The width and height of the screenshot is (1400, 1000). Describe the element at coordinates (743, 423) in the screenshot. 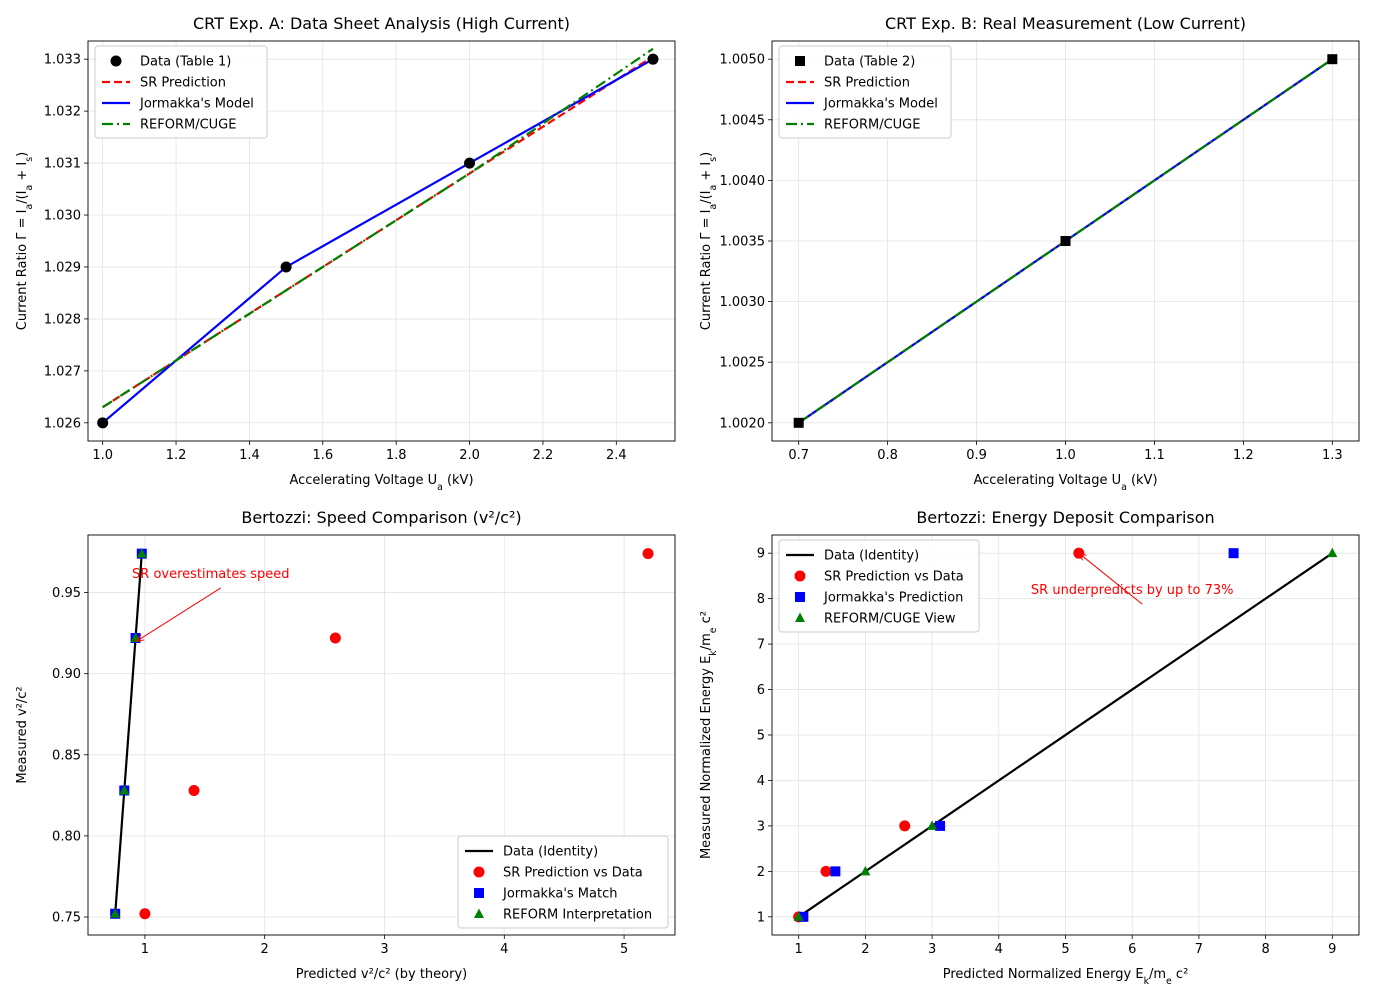

I see `p2-y-tick-label: 1.0020` at that location.